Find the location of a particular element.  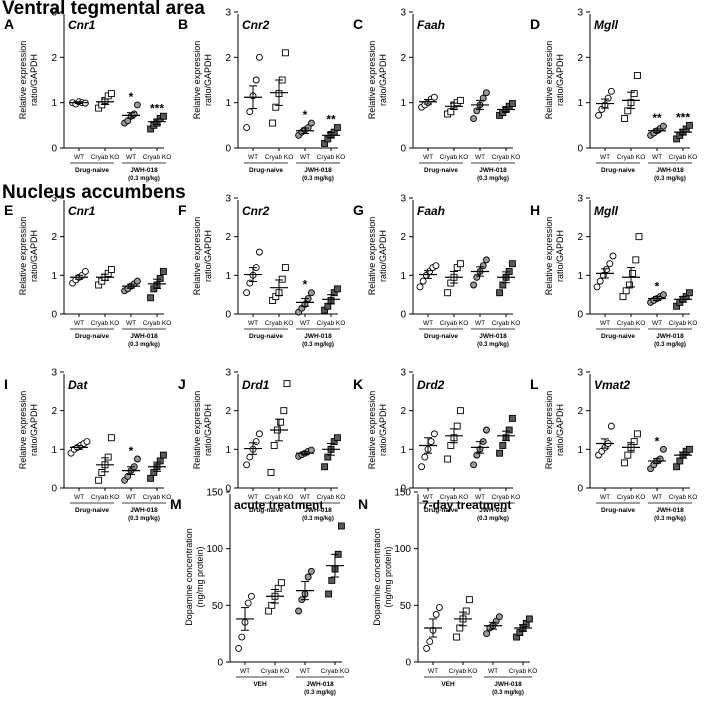

panel-title: Mgll is located at coordinates (606, 211).